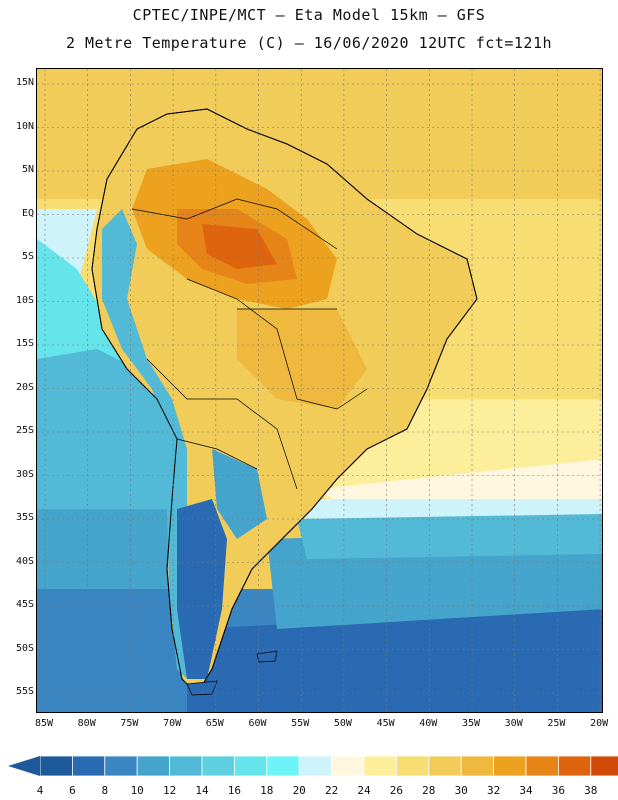 Image resolution: width=618 pixels, height=800 pixels. Describe the element at coordinates (267, 790) in the screenshot. I see `colorbar-tick-label: 18` at that location.